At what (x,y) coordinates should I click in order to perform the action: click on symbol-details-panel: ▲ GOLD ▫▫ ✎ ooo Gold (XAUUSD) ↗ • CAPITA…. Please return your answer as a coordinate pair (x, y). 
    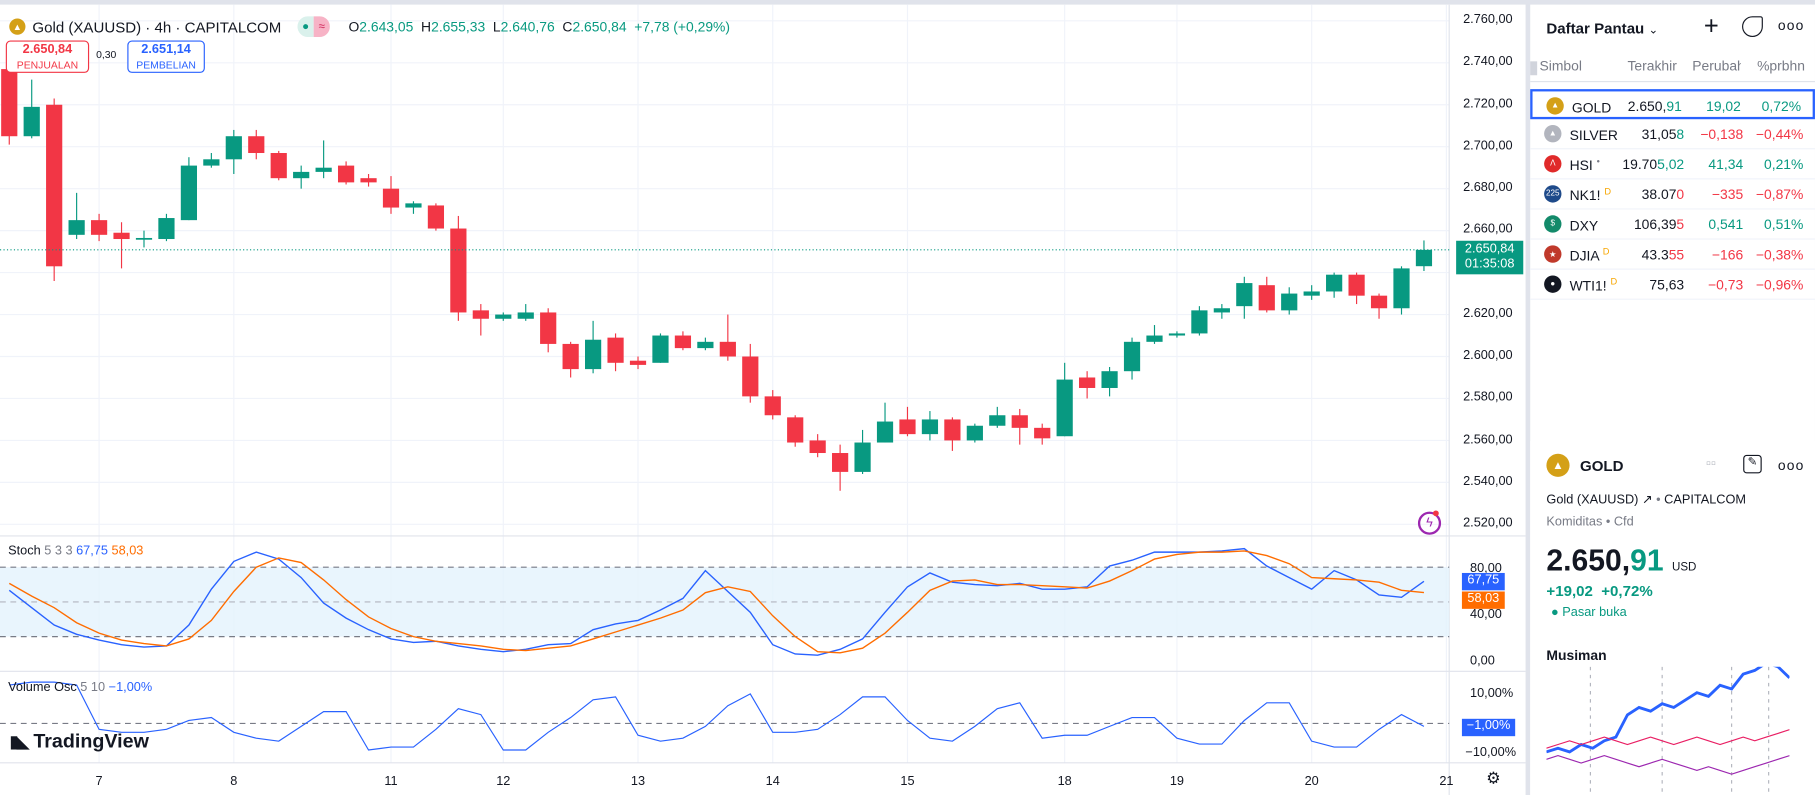
    Looking at the image, I should click on (1672, 618).